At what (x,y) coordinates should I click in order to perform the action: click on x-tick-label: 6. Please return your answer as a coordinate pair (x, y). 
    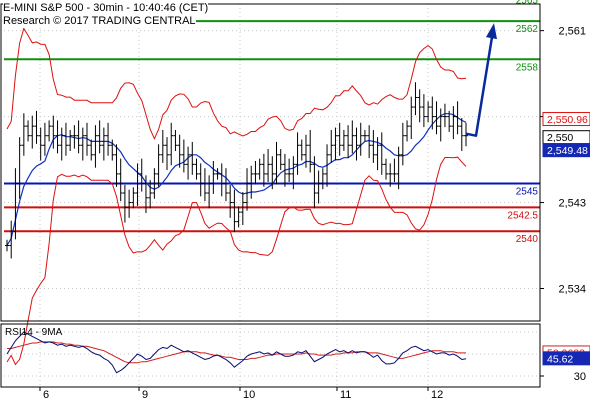
    Looking at the image, I should click on (46, 394).